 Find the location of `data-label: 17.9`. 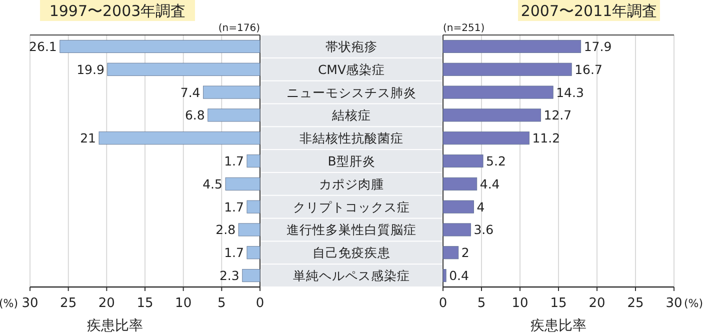

data-label: 17.9 is located at coordinates (598, 46).